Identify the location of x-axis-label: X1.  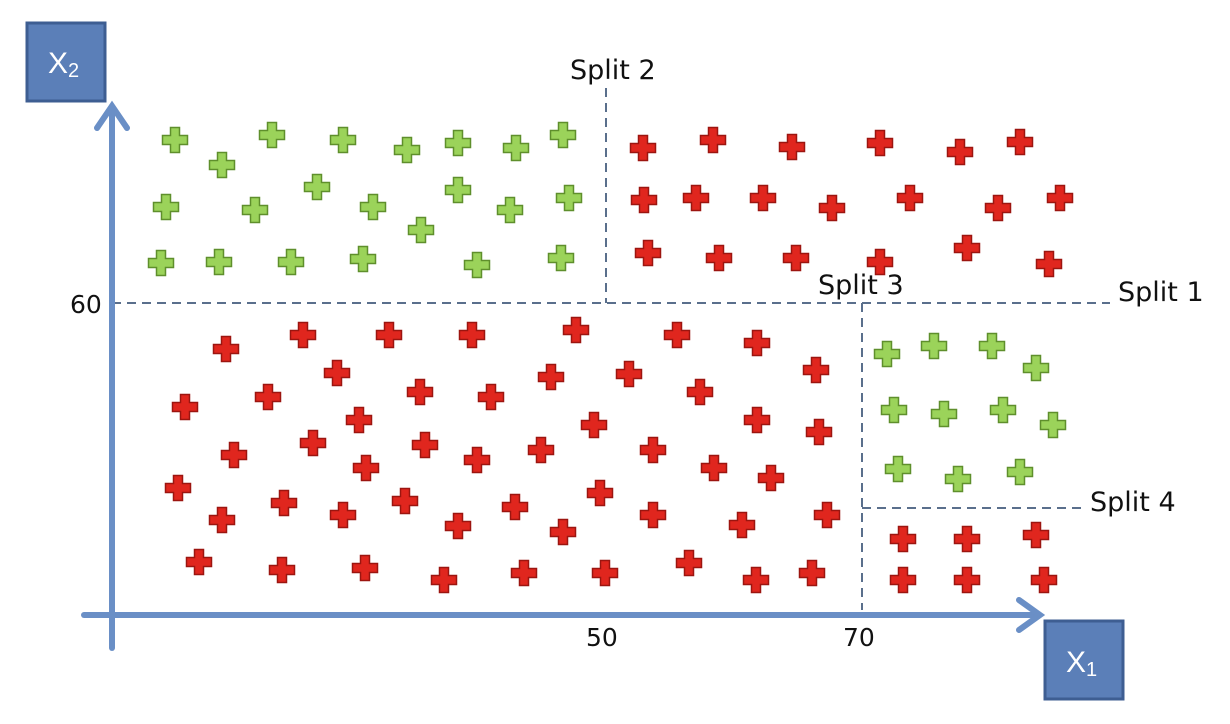
(1081, 663).